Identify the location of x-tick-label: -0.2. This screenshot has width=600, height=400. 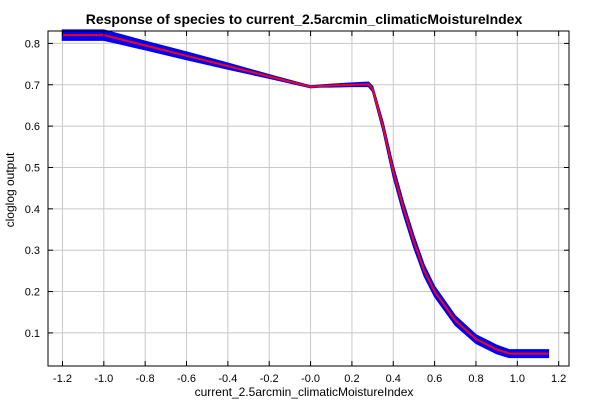
(269, 379).